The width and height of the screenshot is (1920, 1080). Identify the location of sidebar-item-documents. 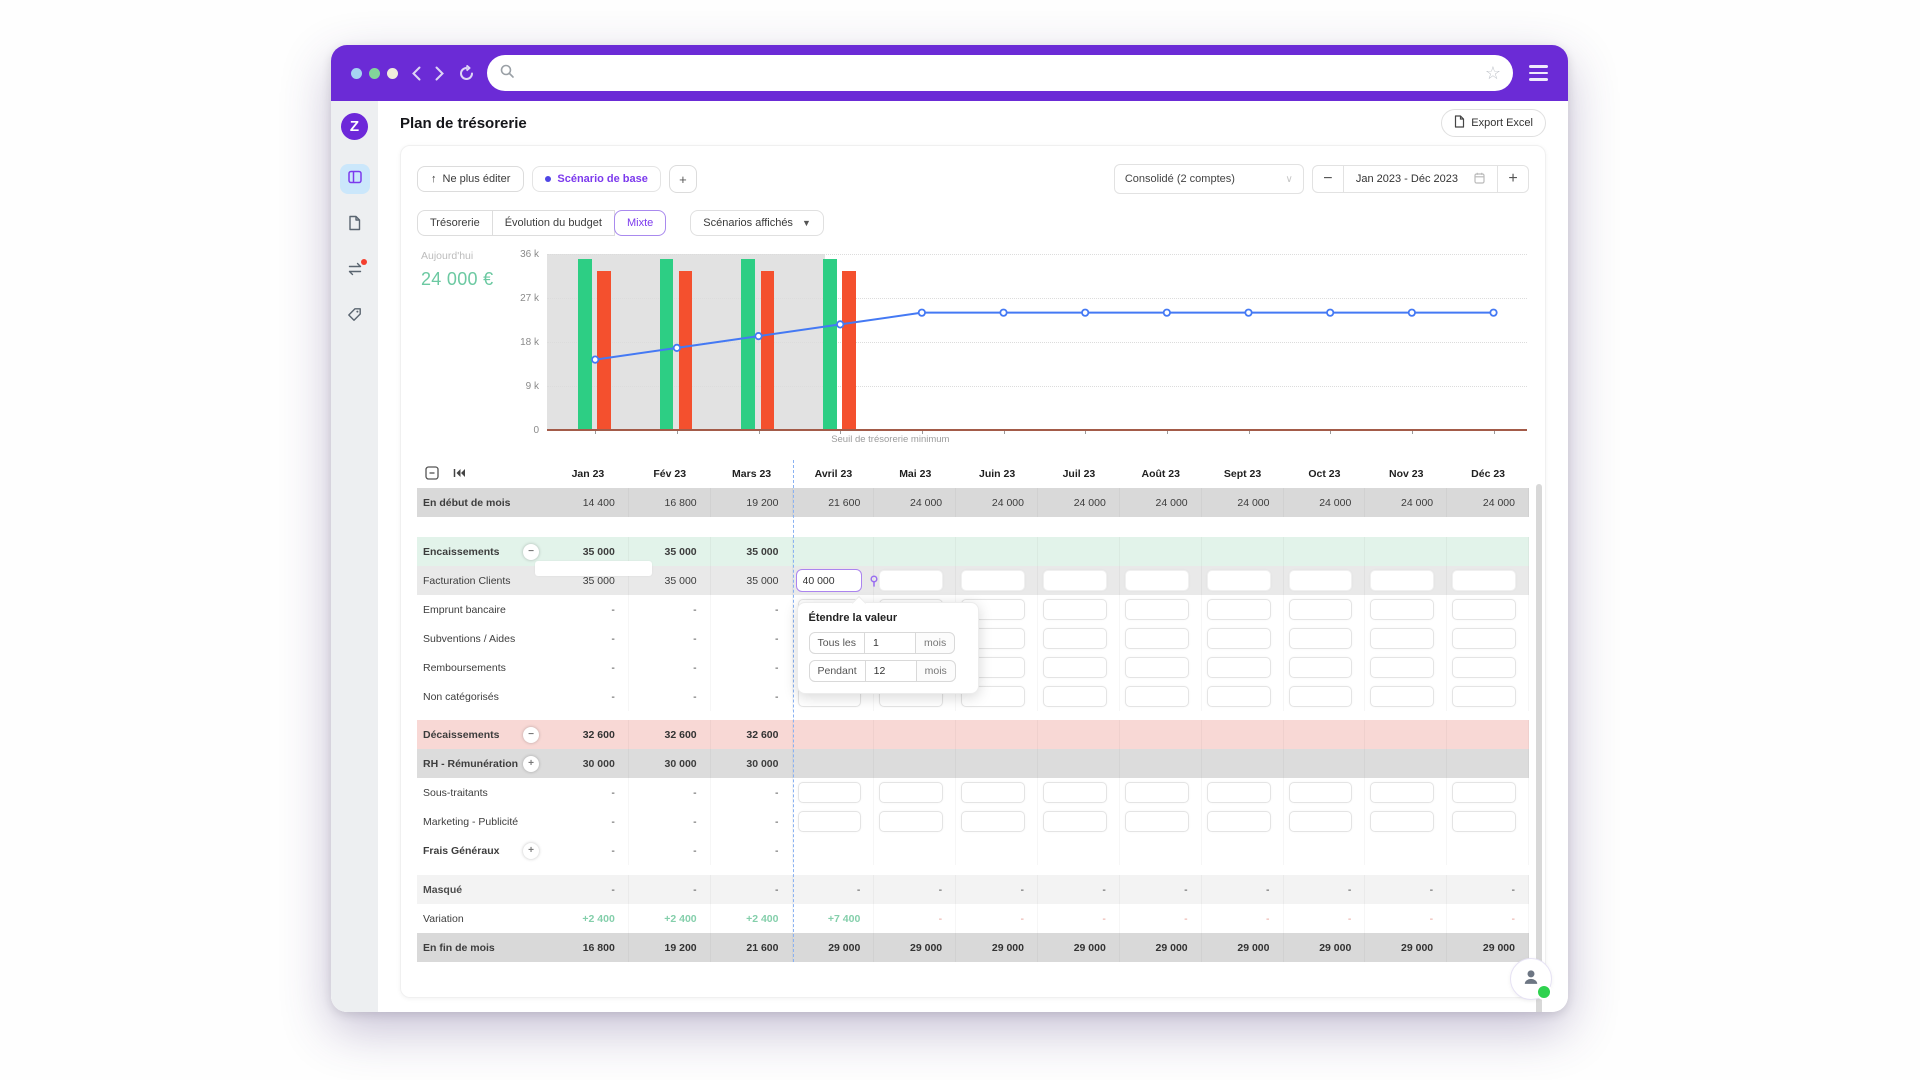
(355, 225).